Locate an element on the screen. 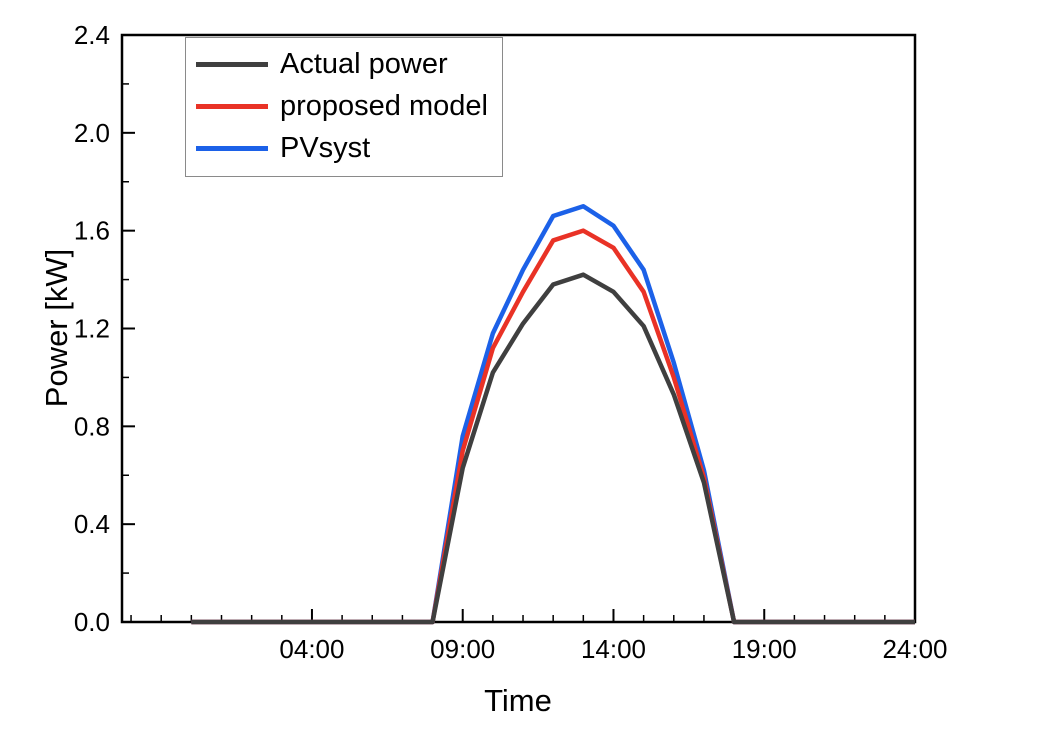 The height and width of the screenshot is (737, 1056). x-axis-title: Time is located at coordinates (518, 700).